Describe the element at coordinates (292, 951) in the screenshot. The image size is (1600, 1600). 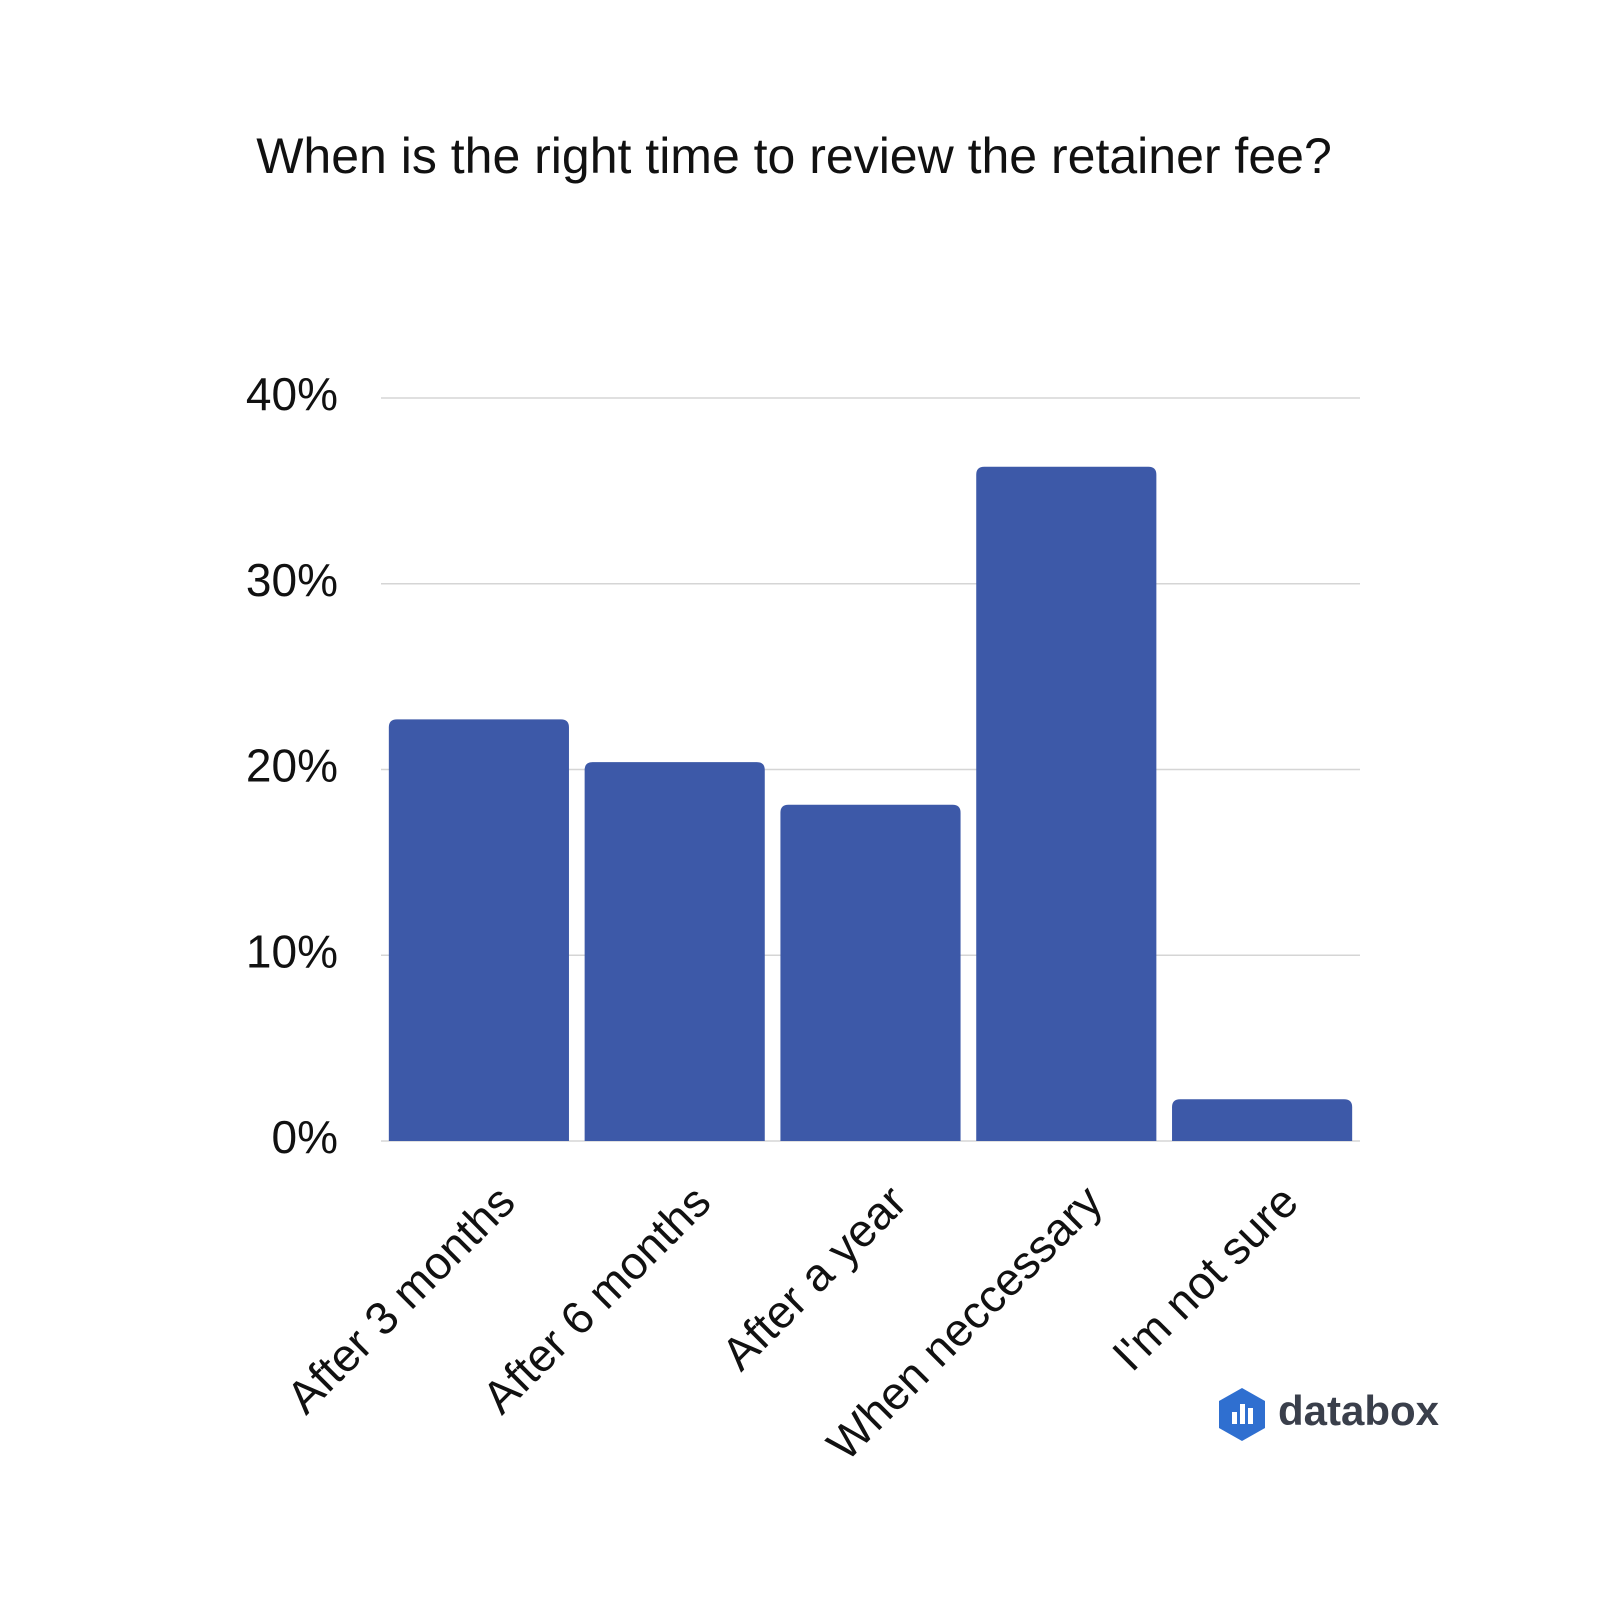
I see `y-tick-label: 10%` at that location.